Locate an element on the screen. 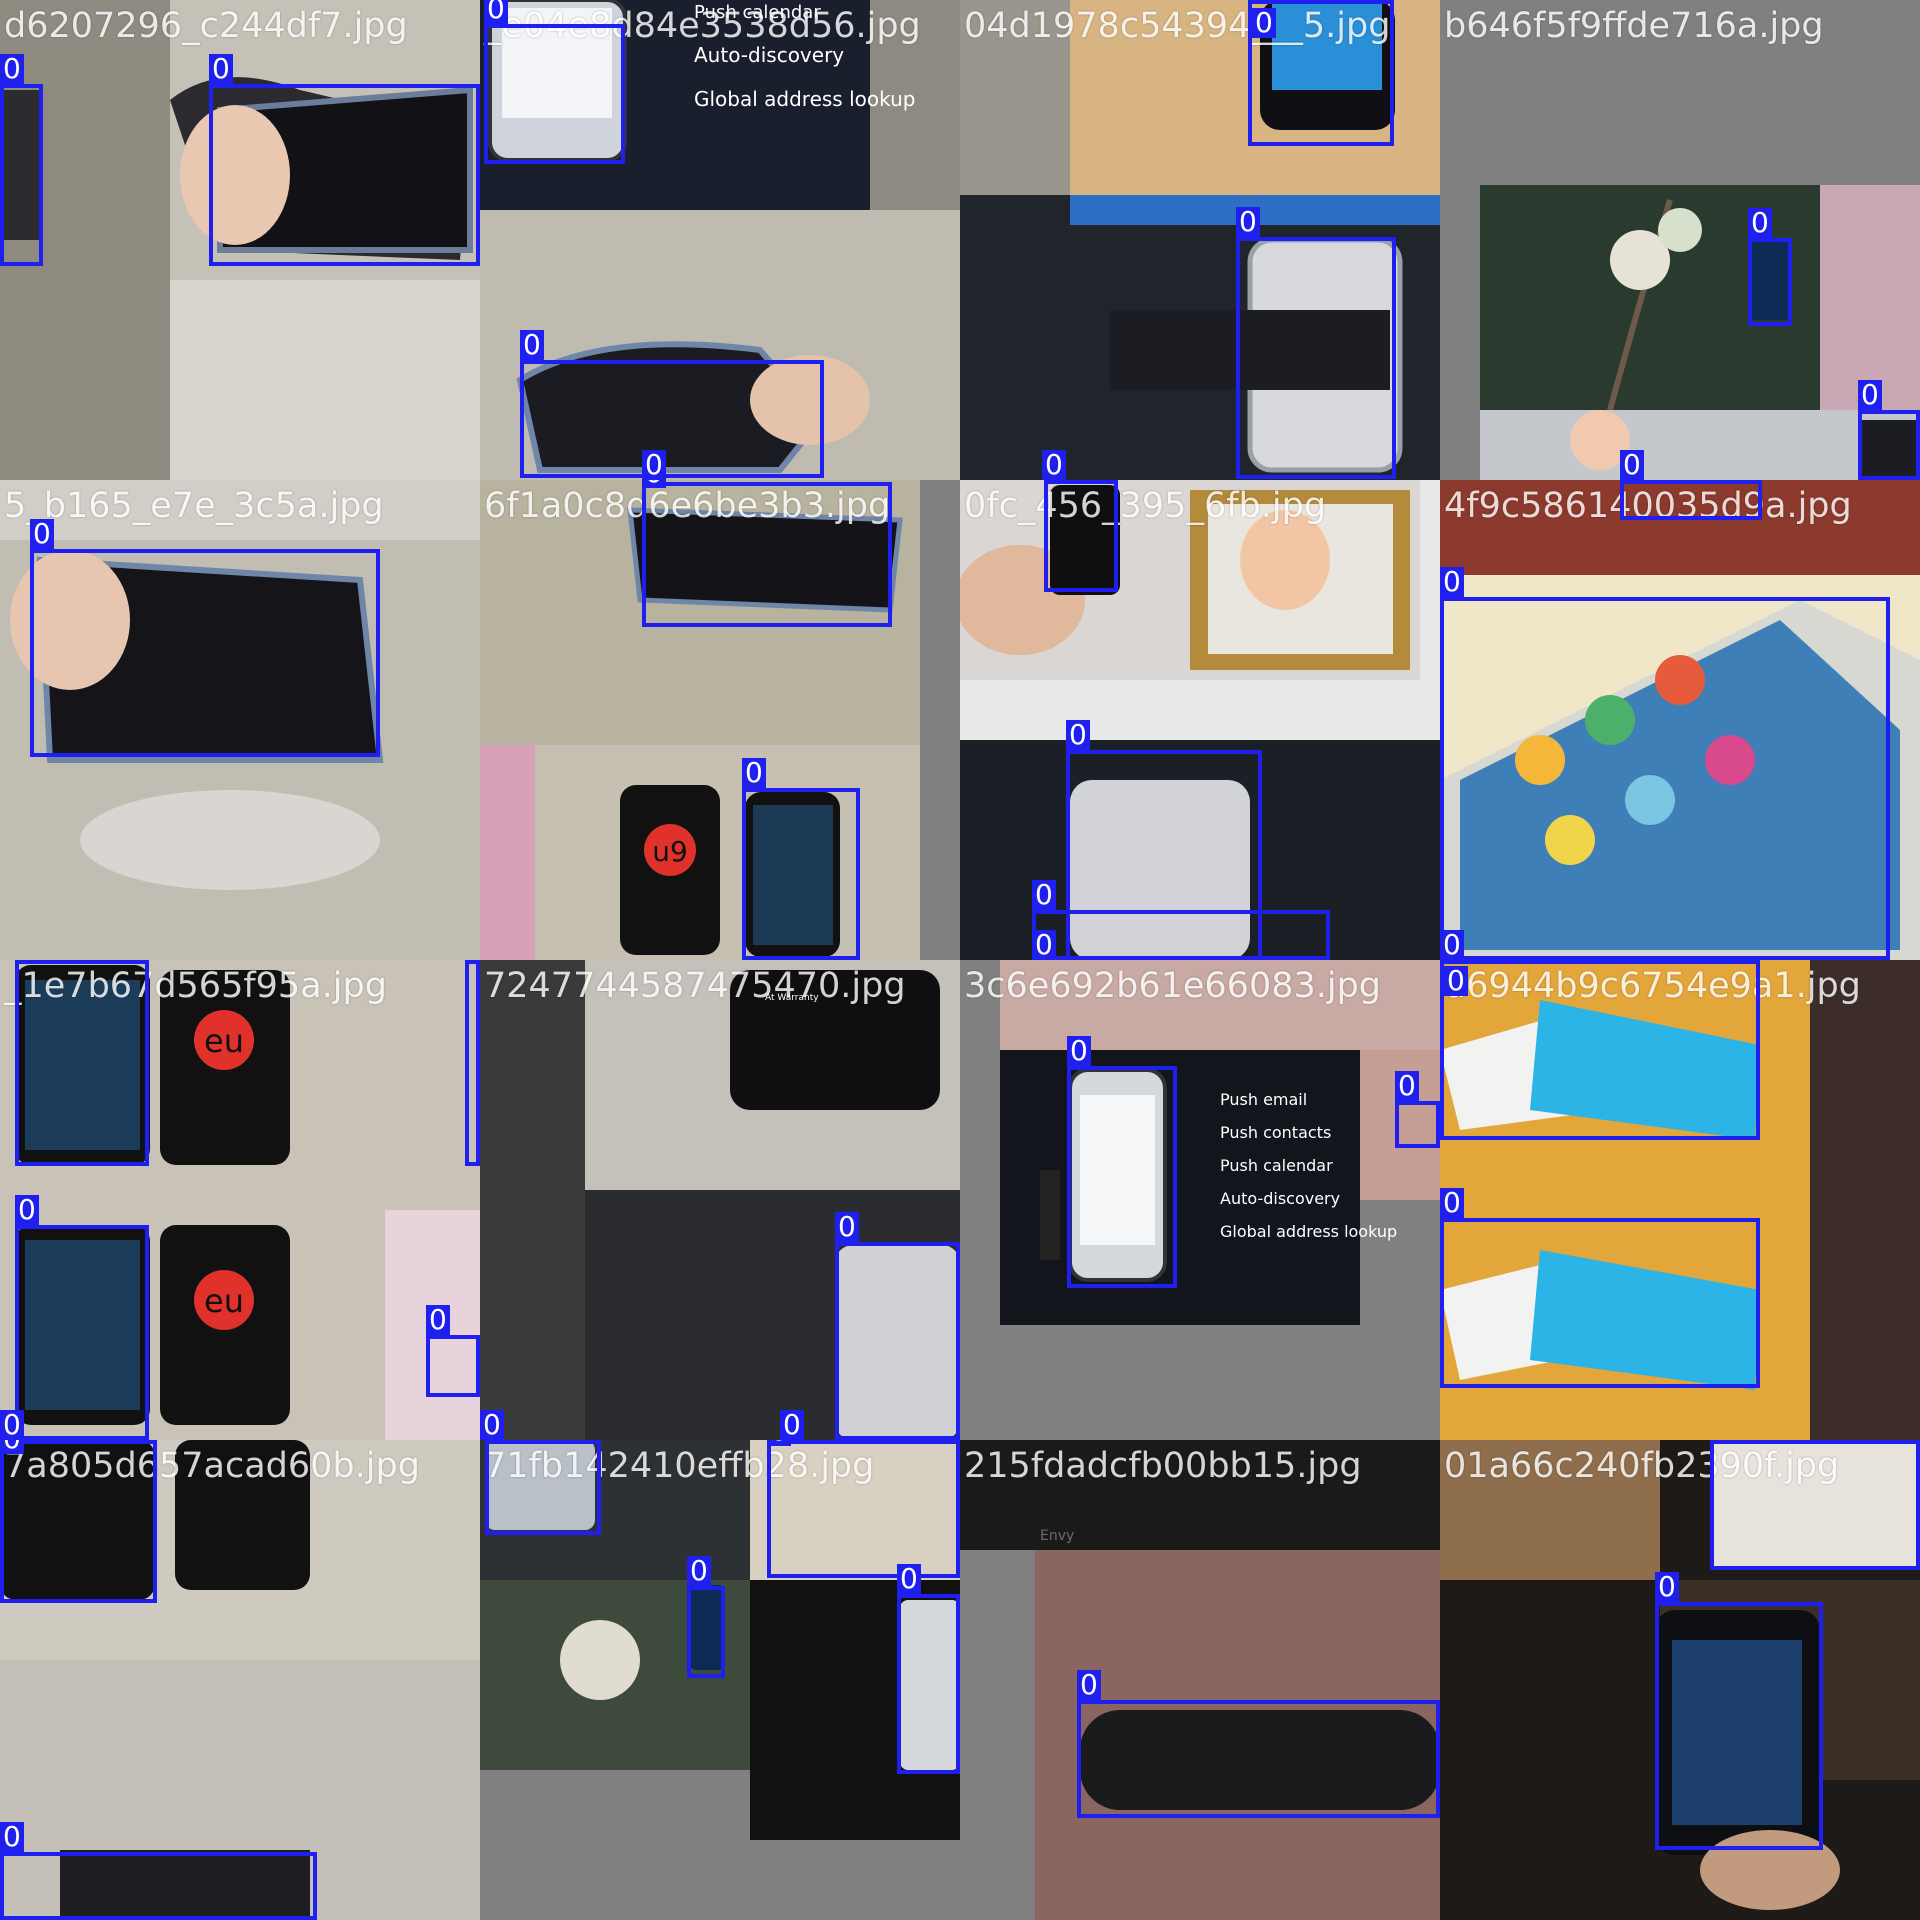 This screenshot has height=1920, width=1920. tile-2: 04d1978c54394___5.jpg 0 0 0 is located at coordinates (1200, 240).